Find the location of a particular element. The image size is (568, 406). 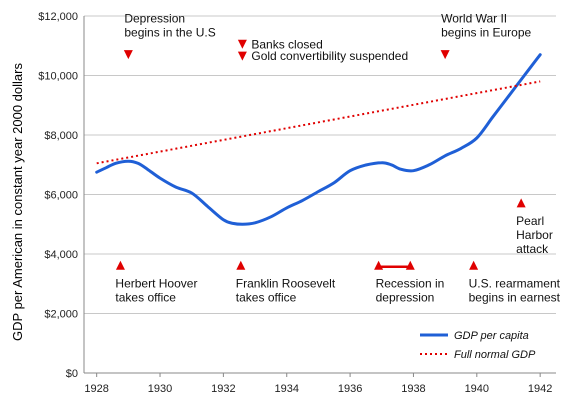

annotation-text: begins in the U.S is located at coordinates (169, 33).